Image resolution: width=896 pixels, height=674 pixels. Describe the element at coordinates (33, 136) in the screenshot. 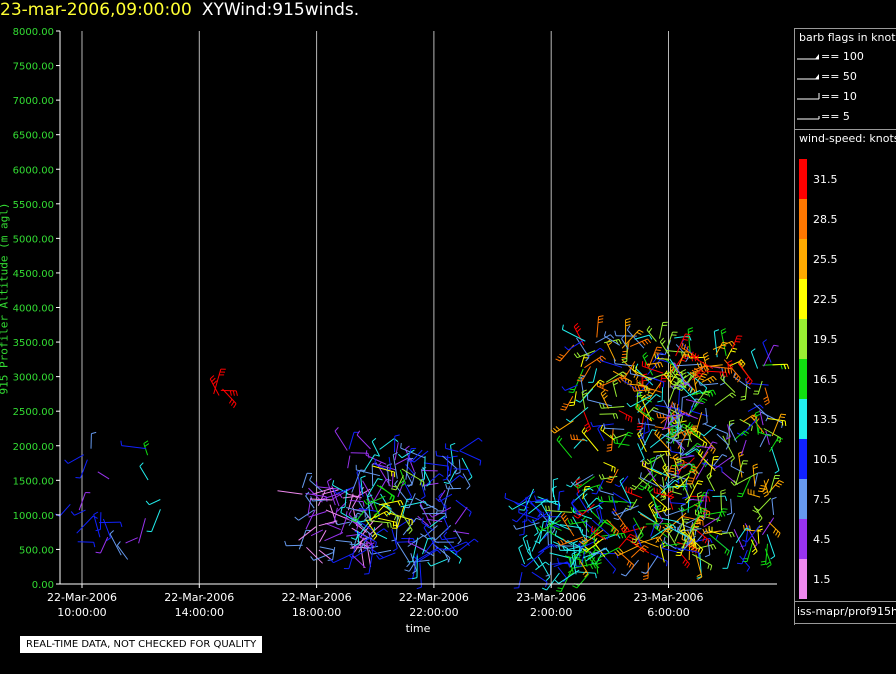

I see `y-tick-label: 6500.00` at that location.